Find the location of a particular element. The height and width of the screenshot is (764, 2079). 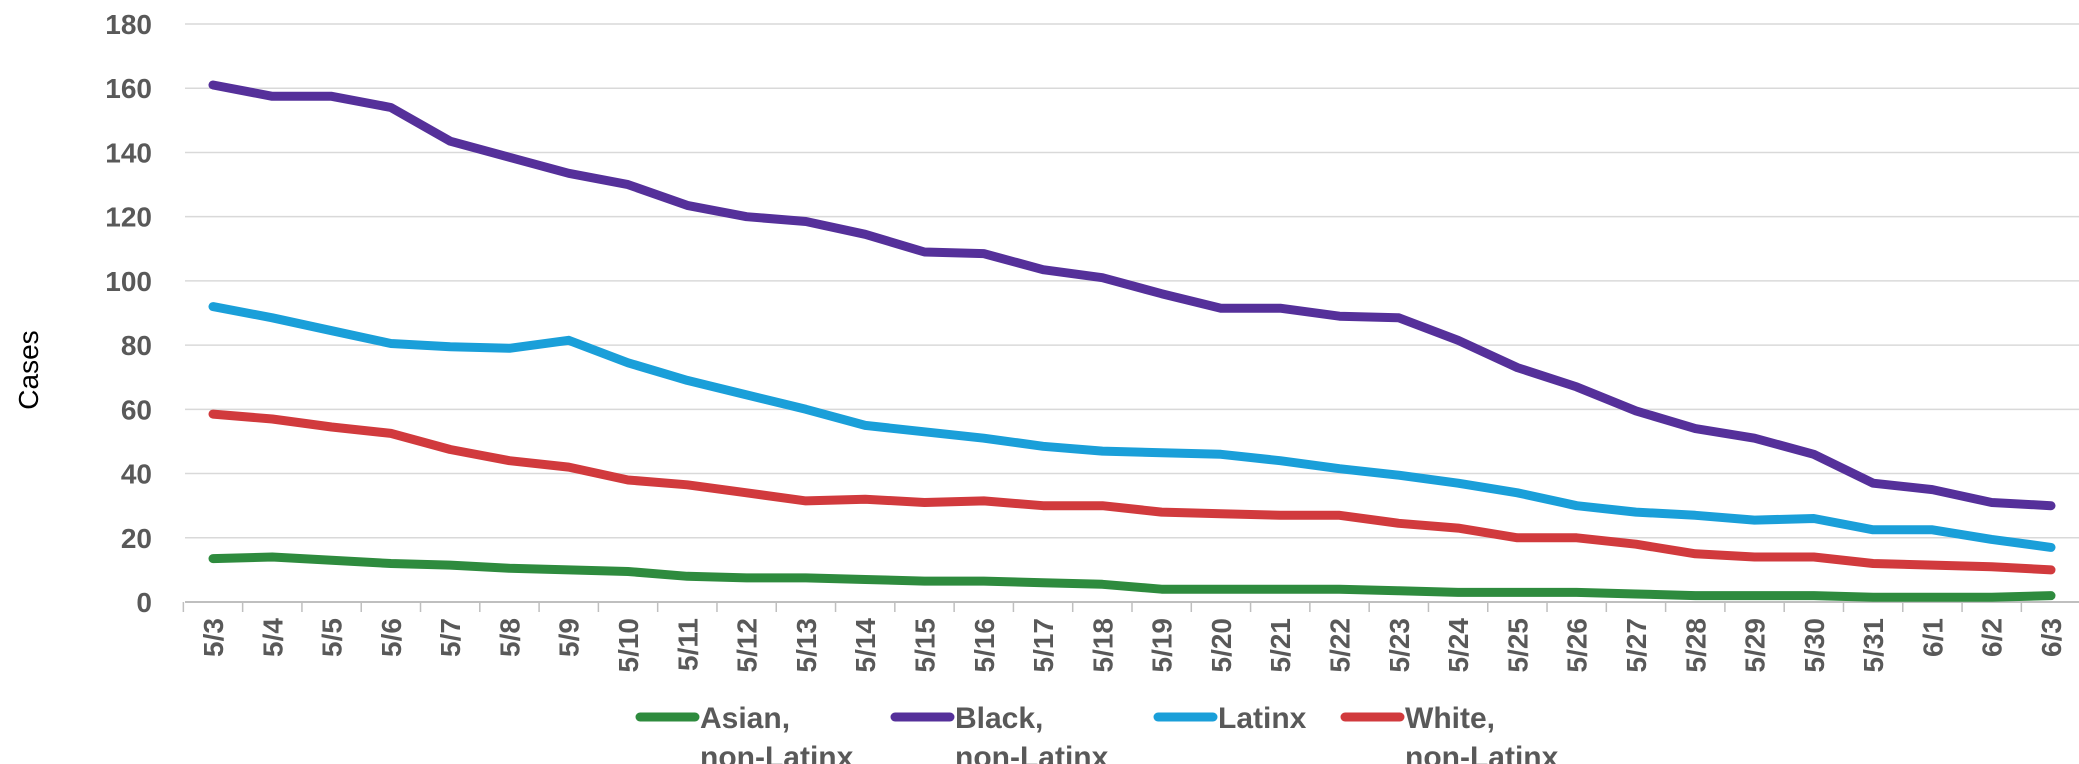

legend-item: Latinx is located at coordinates (1230, 718).